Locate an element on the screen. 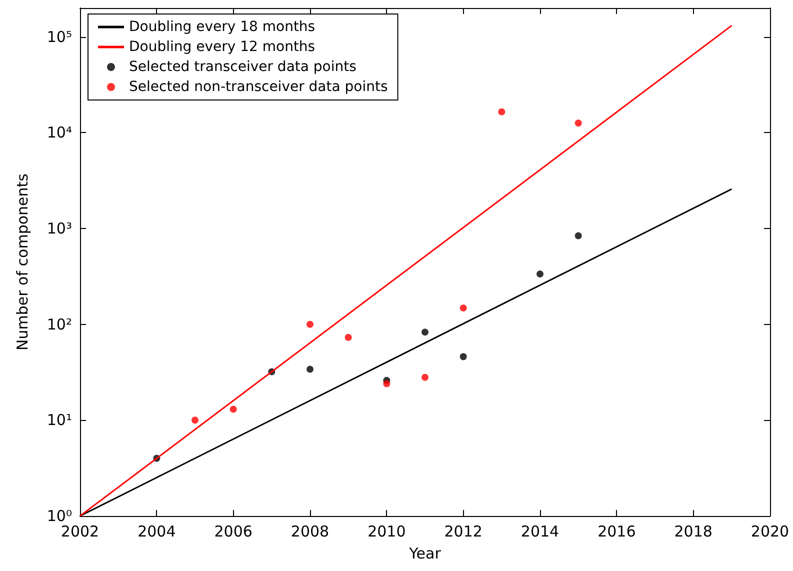  y-axis-title: Number of components is located at coordinates (23, 261).